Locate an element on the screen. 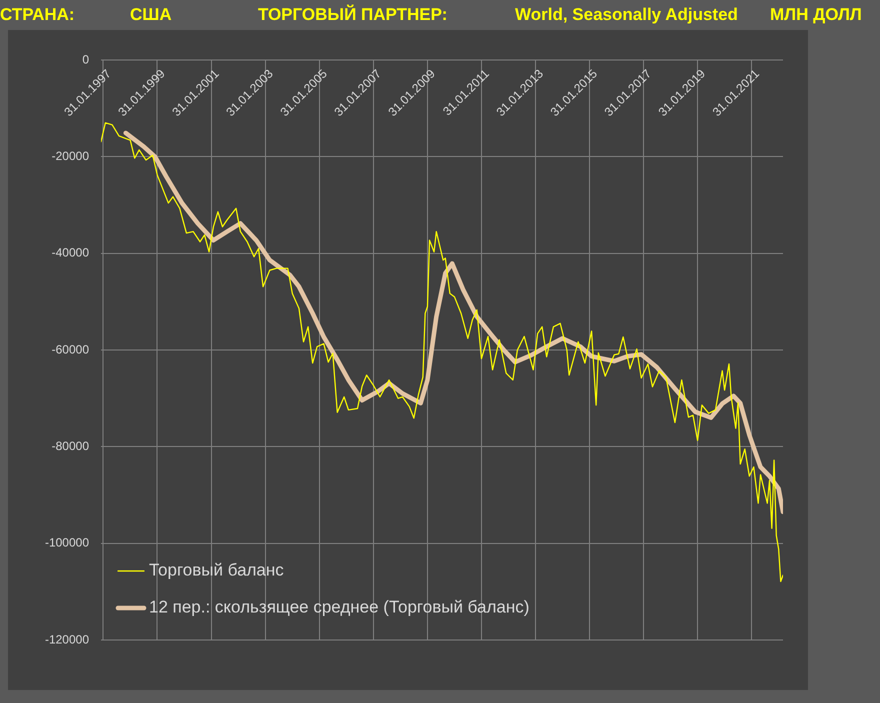  text: СТРАНА: is located at coordinates (37, 15).